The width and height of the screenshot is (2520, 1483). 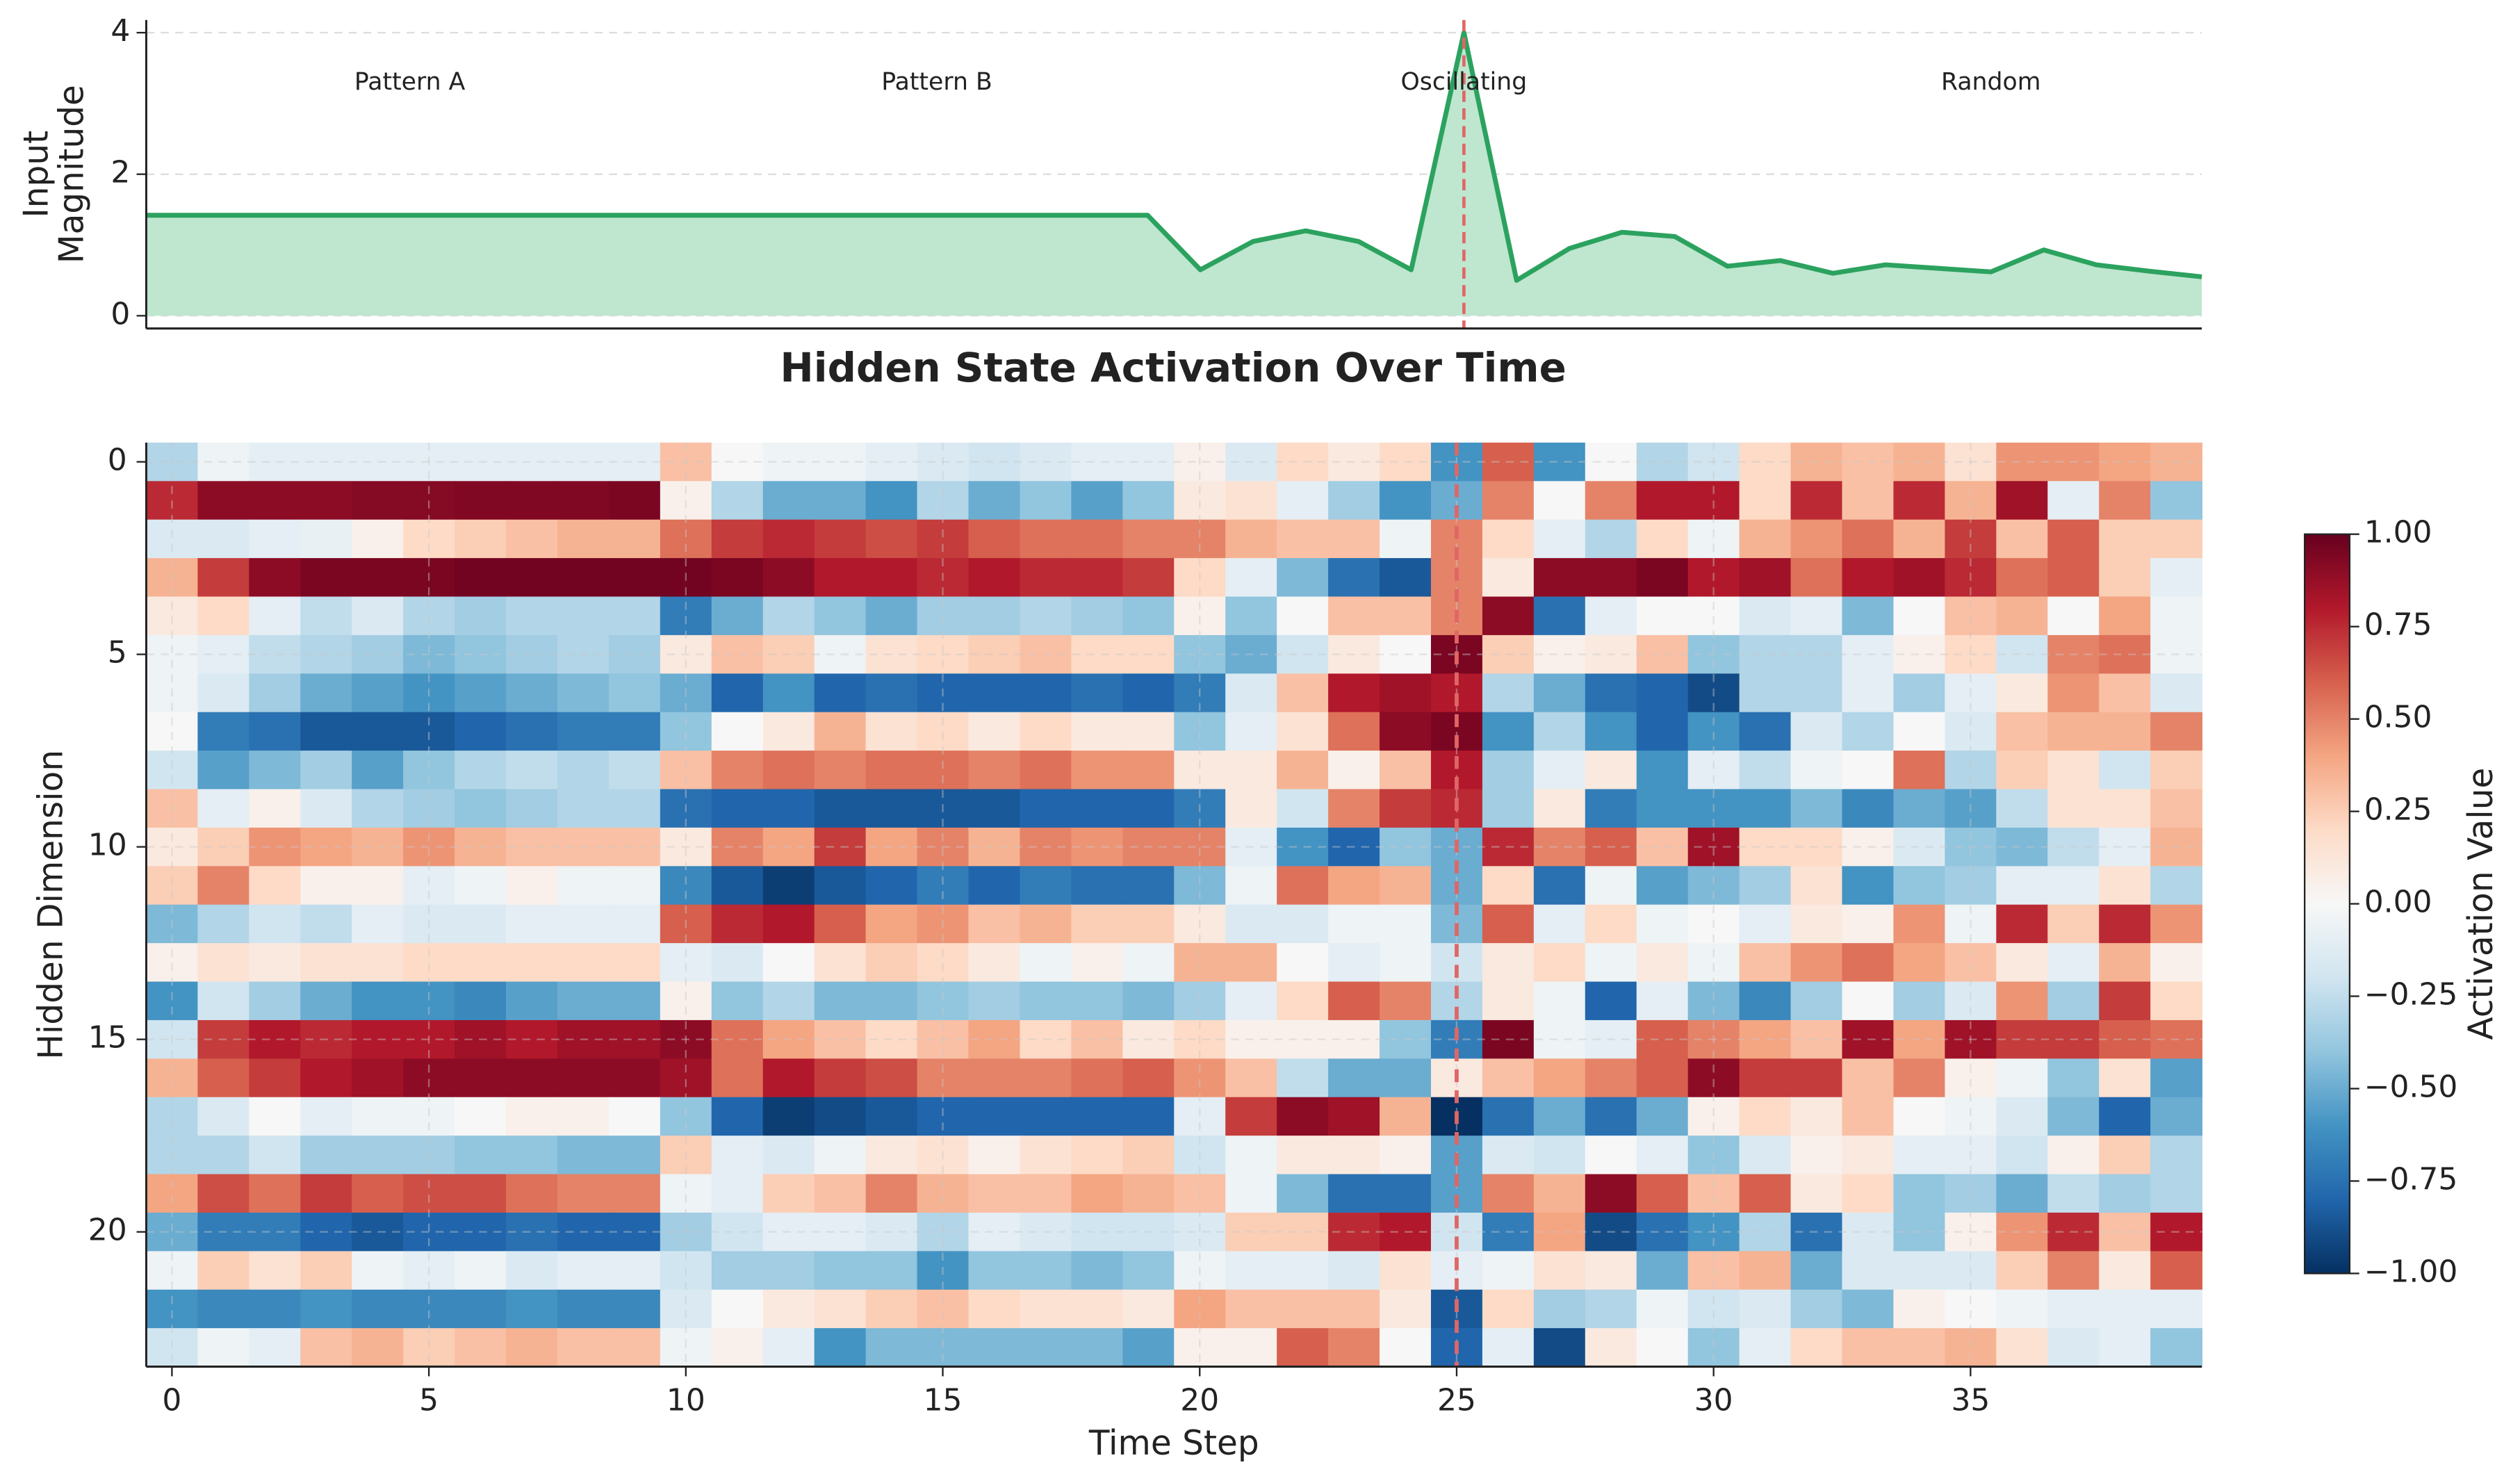 I want to click on annotation: Pattern A, so click(x=410, y=82).